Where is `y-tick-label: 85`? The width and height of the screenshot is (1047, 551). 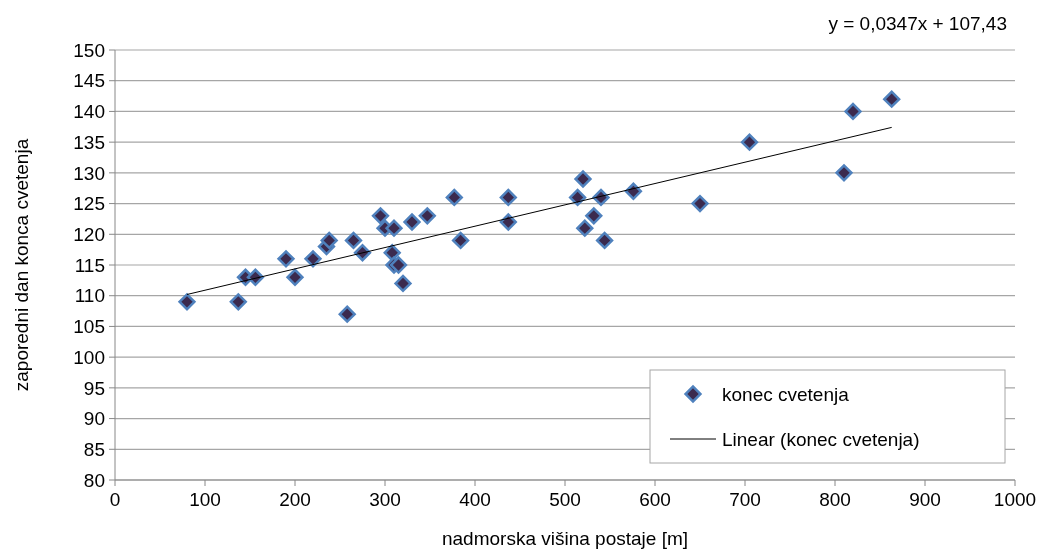 y-tick-label: 85 is located at coordinates (94, 449).